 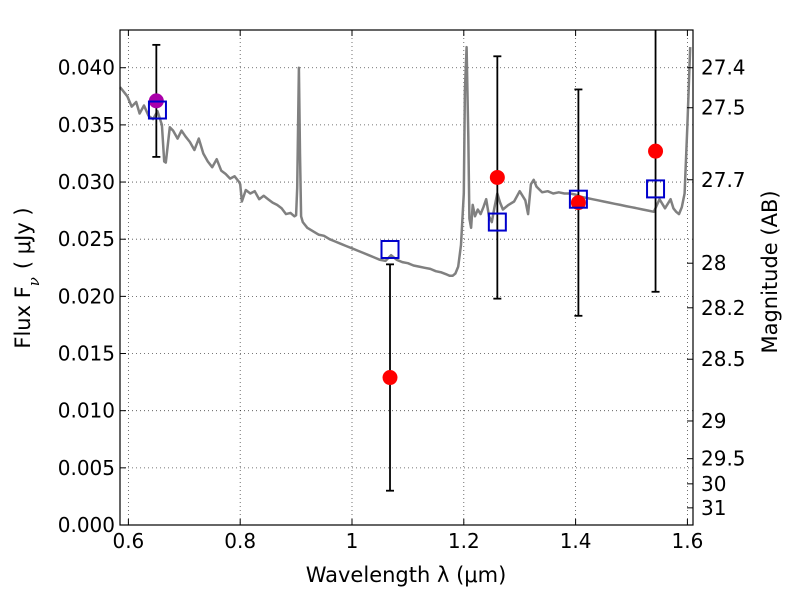 I want to click on right-tick-label: 27.7, so click(x=723, y=180).